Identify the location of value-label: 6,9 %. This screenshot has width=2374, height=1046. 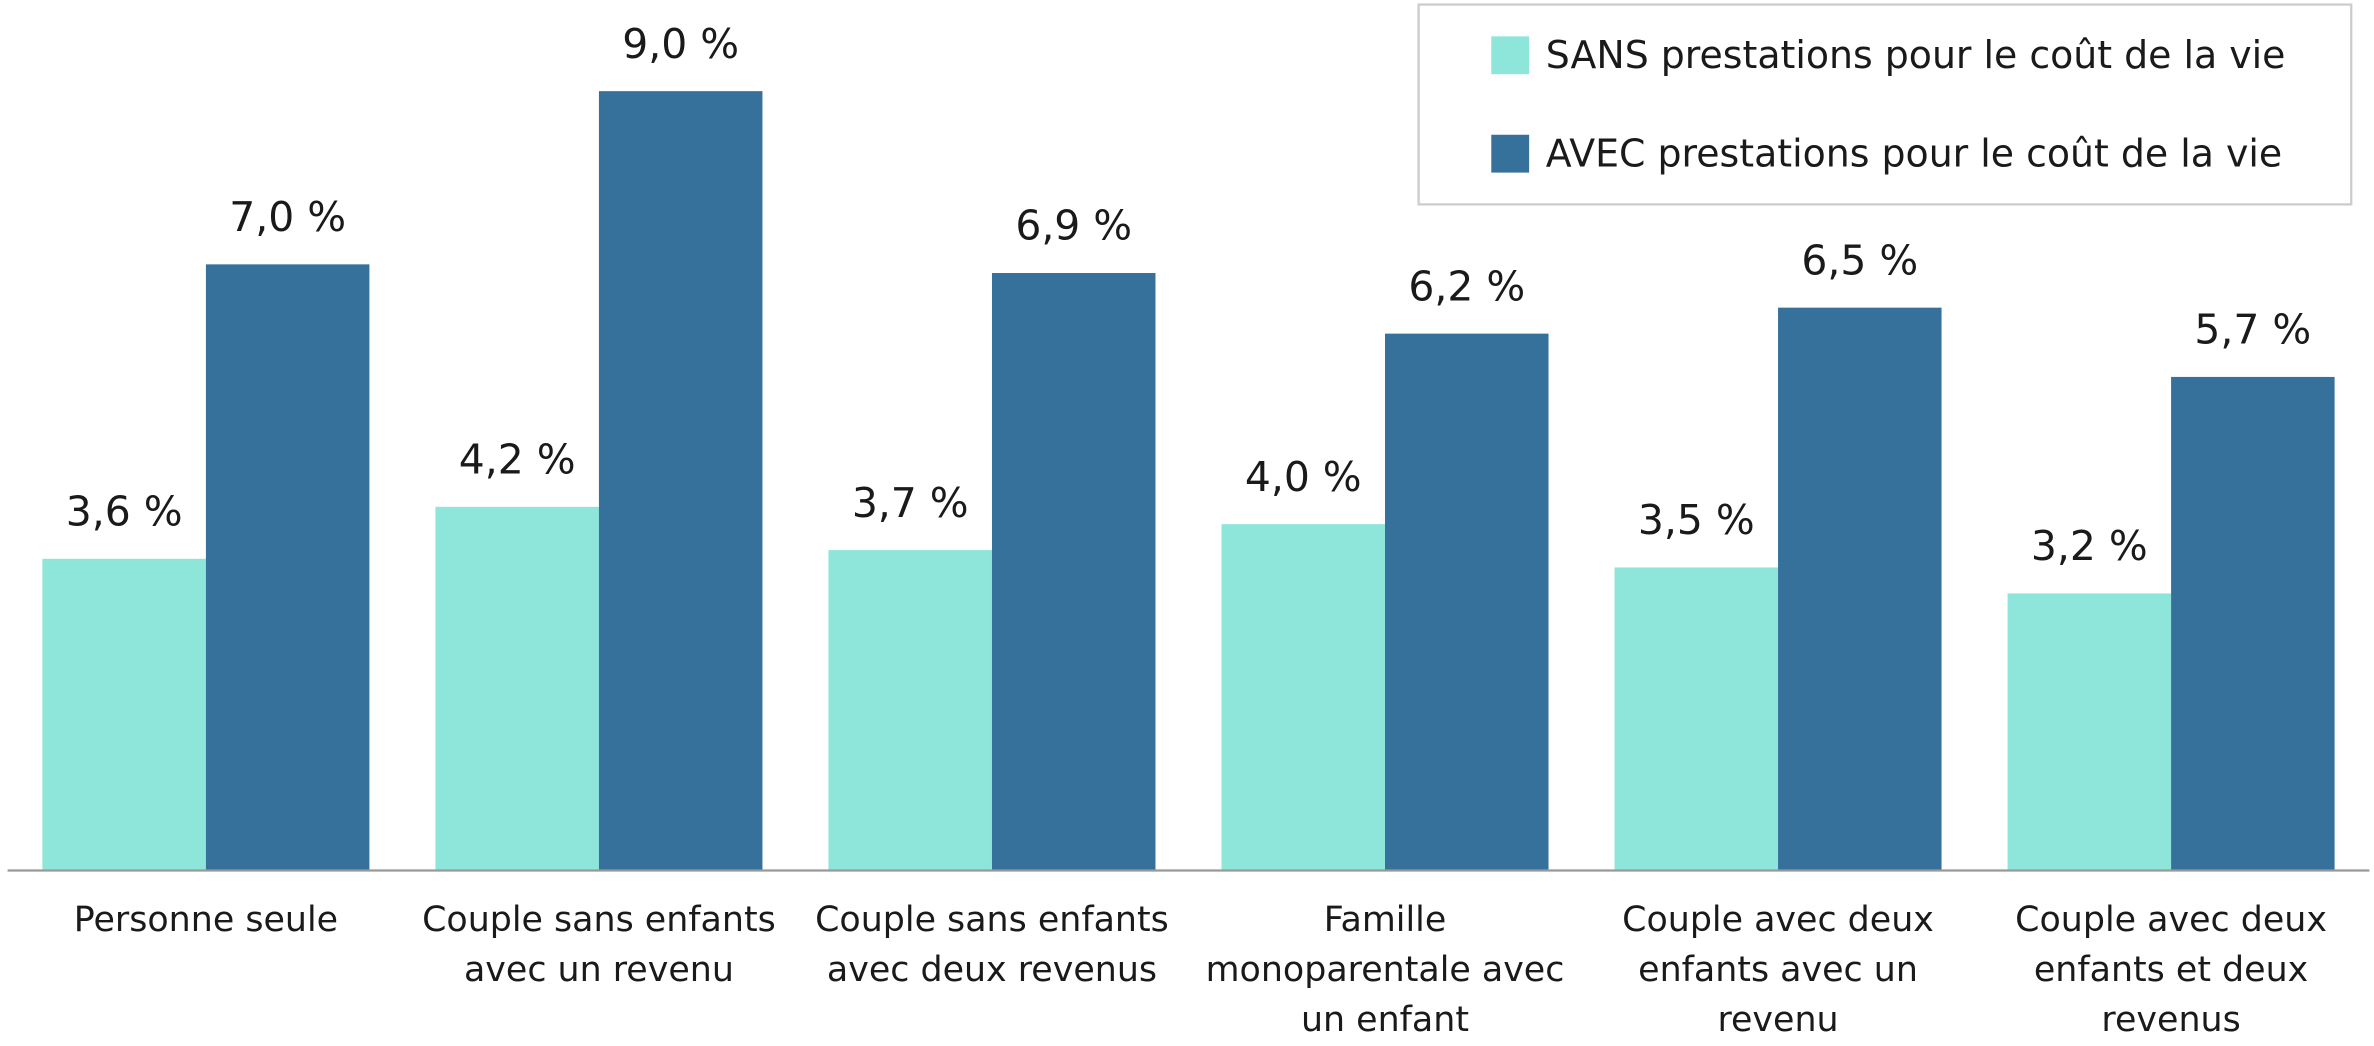
(1073, 226).